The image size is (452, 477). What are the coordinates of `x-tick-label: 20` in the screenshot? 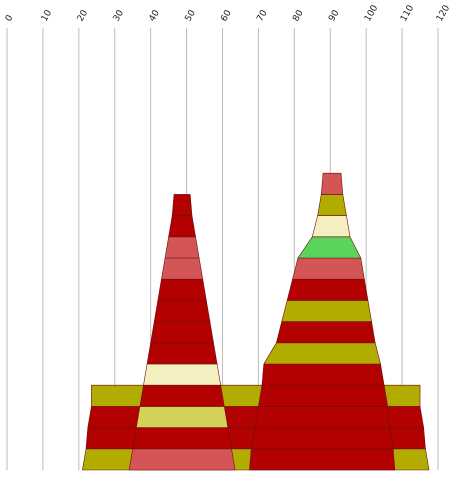 It's located at (83, 15).